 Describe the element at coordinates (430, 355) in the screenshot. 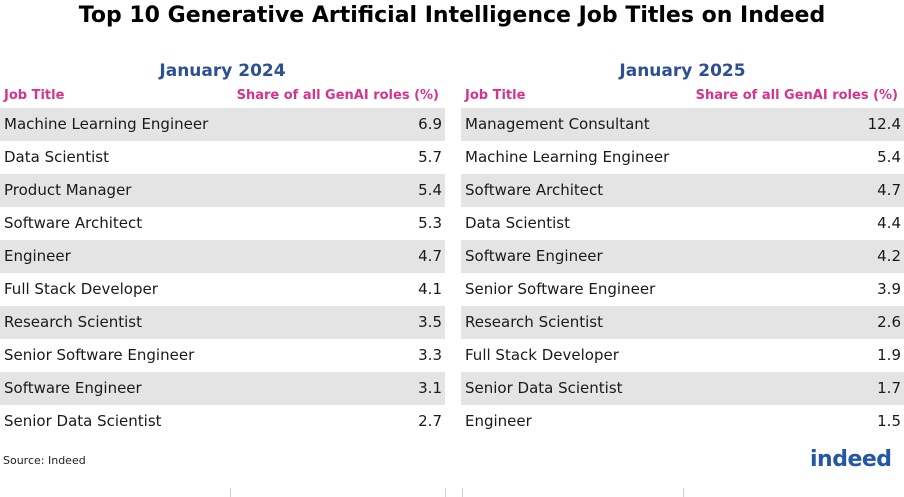

I see `share-value-cell: 3.3` at that location.